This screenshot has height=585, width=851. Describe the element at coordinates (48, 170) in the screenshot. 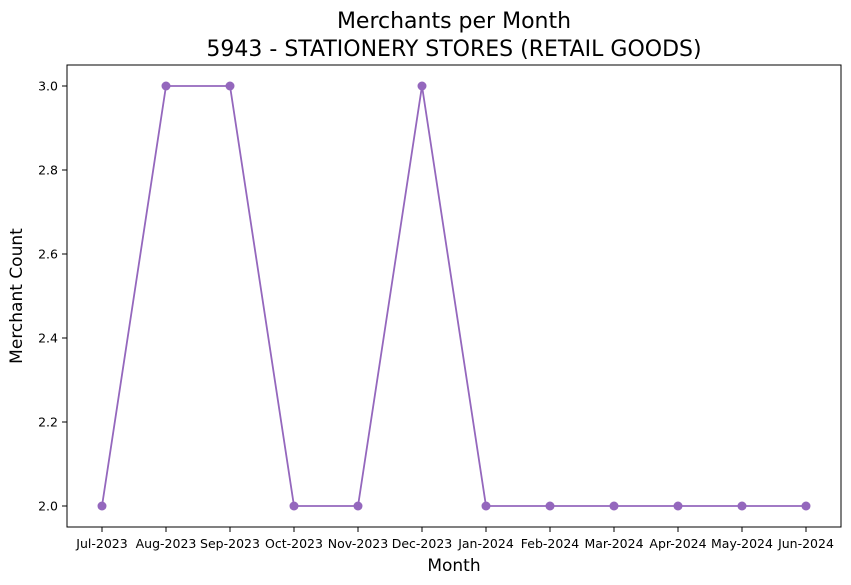

I see `y-tick-label: 2.8` at that location.